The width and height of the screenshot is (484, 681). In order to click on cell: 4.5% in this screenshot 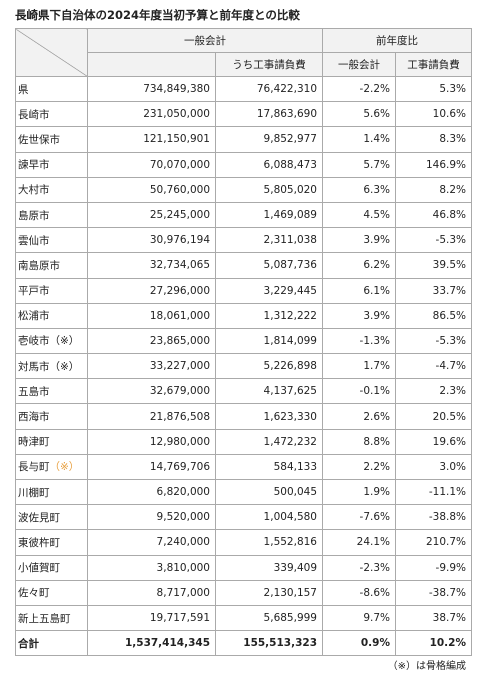, I will do `click(359, 215)`.